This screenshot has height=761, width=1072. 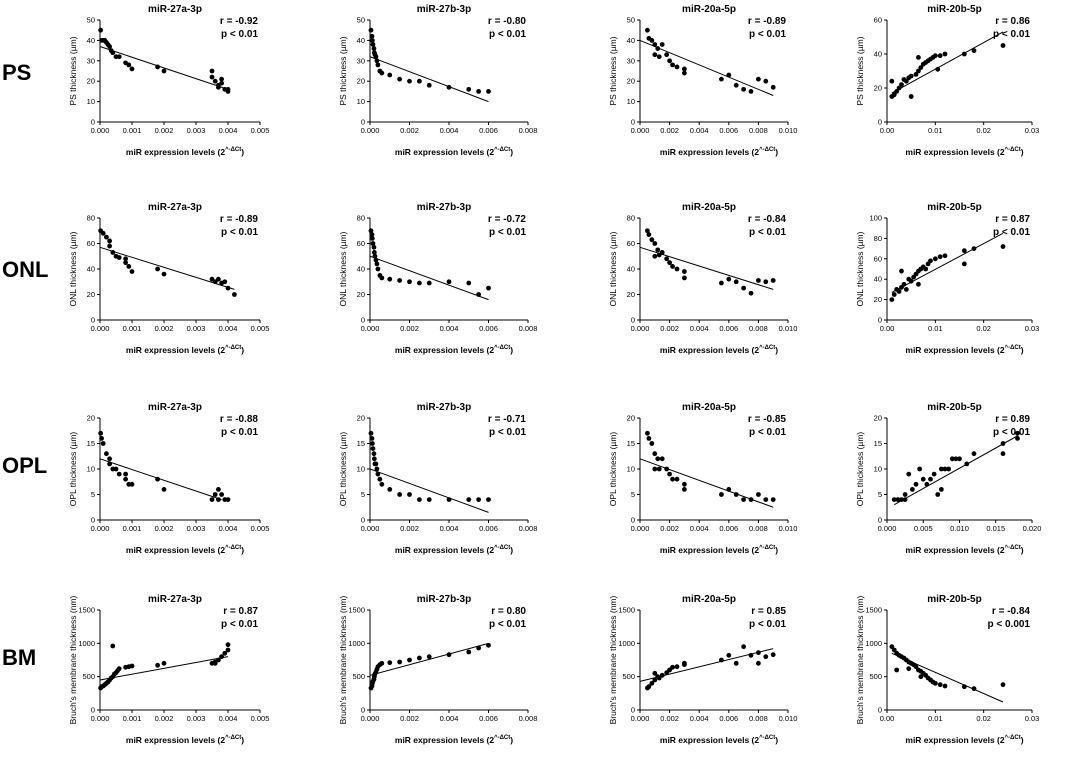 What do you see at coordinates (196, 528) in the screenshot?
I see `x-tick-label: 0.003` at bounding box center [196, 528].